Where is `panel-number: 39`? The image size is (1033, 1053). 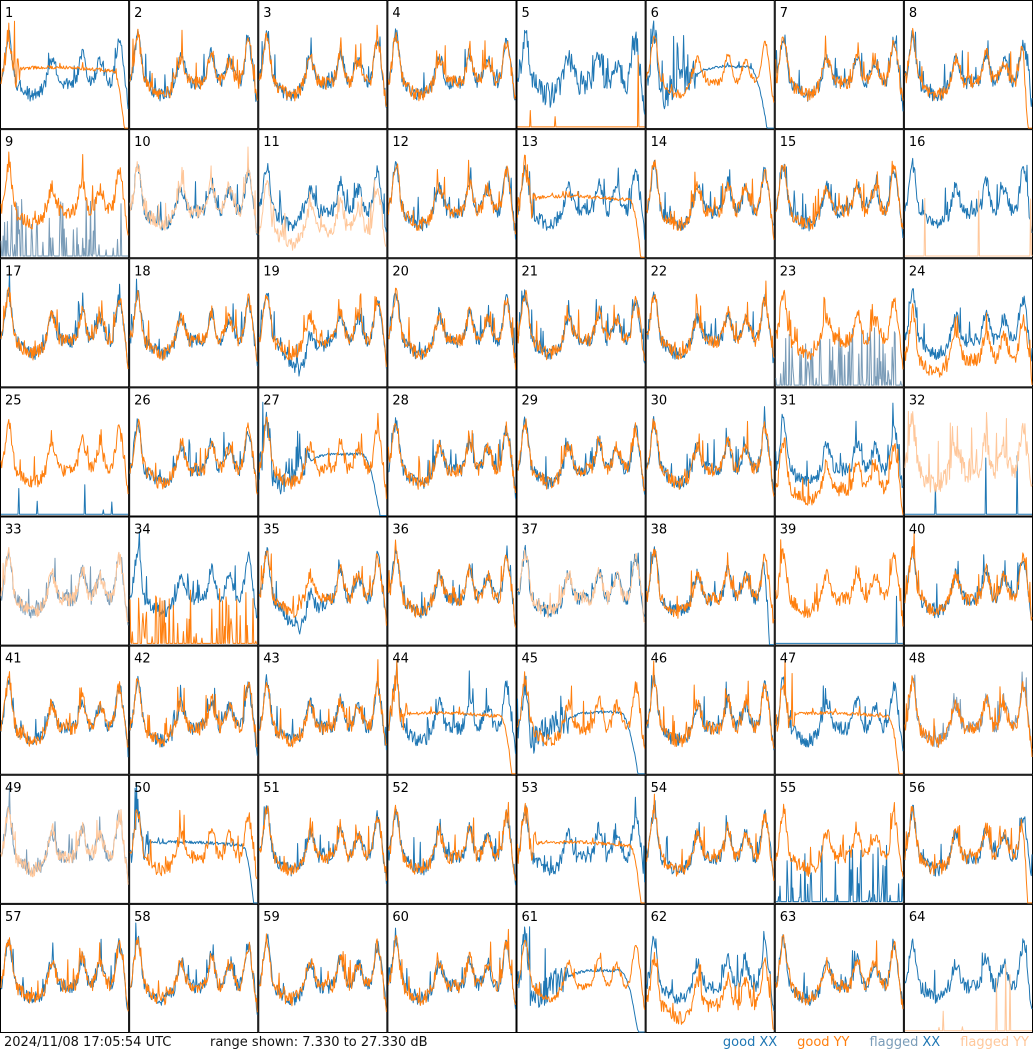
panel-number: 39 is located at coordinates (788, 530).